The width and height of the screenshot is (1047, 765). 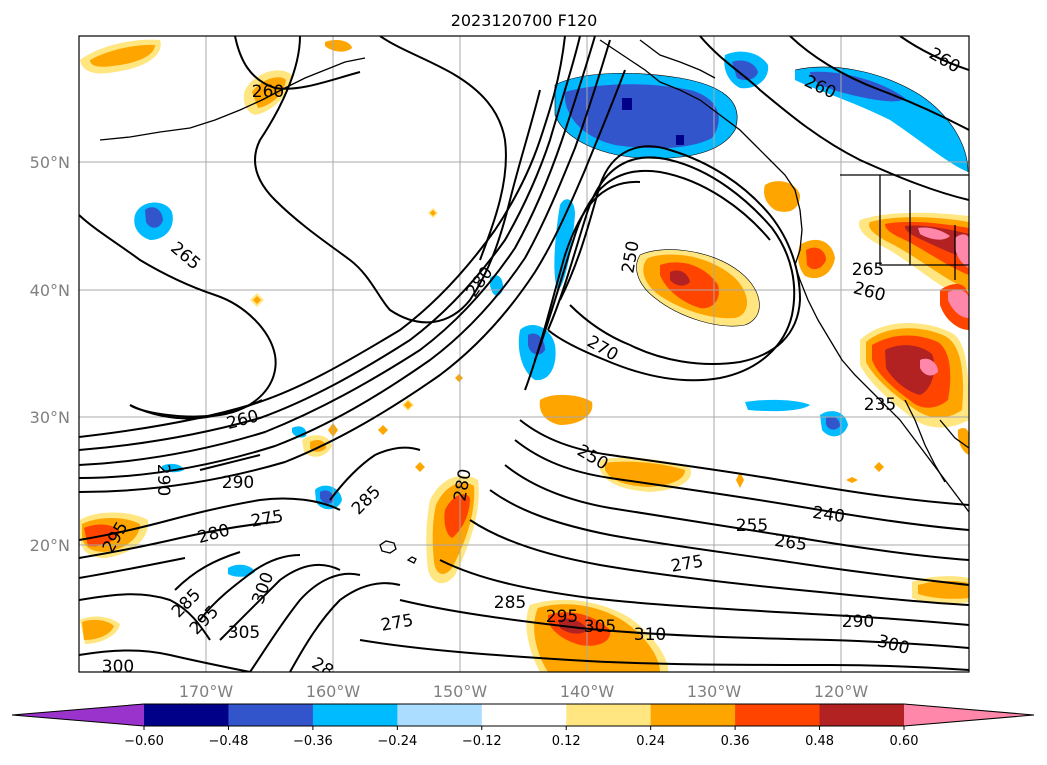 What do you see at coordinates (313, 741) in the screenshot?
I see `colorbar-tick-label: −0.36` at bounding box center [313, 741].